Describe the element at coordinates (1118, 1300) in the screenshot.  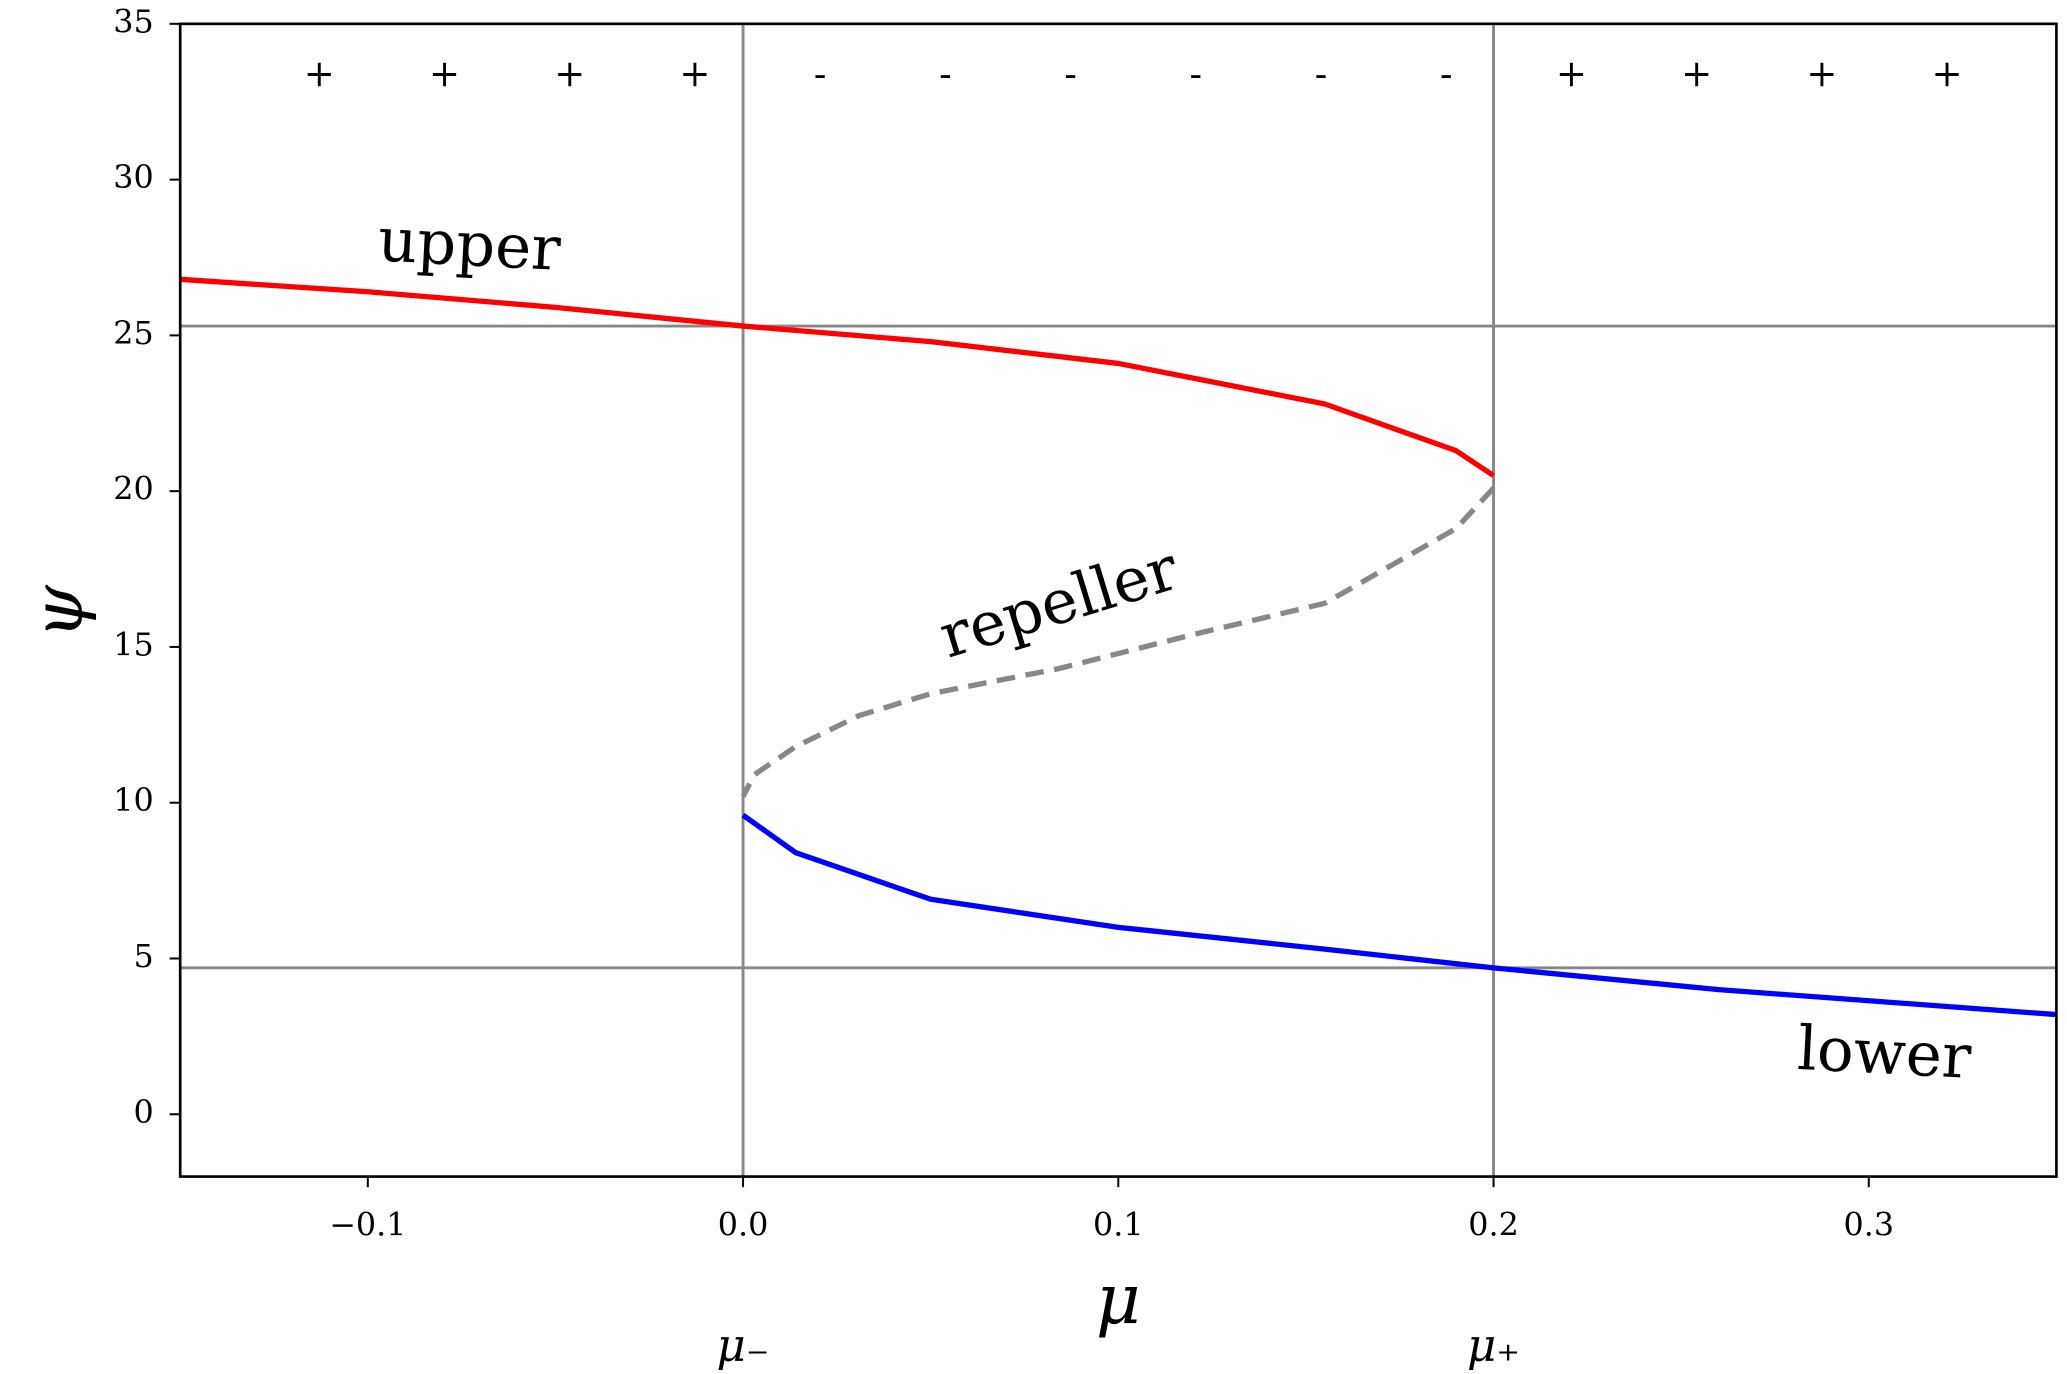
I see `x-axis-label: μ` at that location.